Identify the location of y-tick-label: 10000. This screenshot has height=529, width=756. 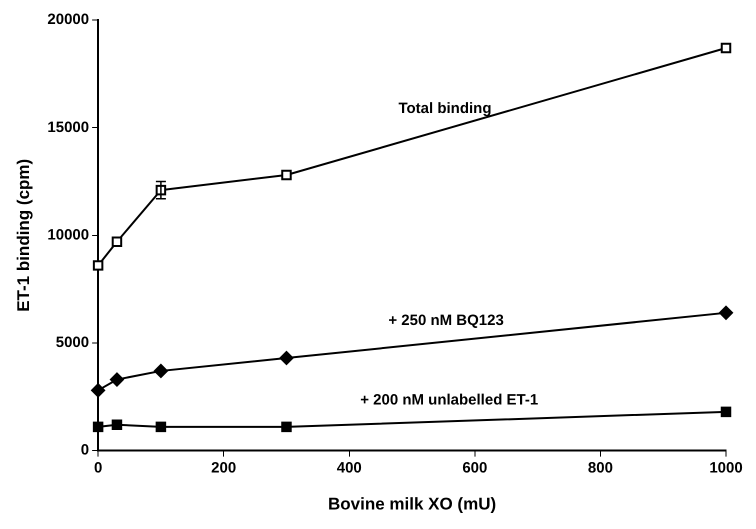
(68, 235).